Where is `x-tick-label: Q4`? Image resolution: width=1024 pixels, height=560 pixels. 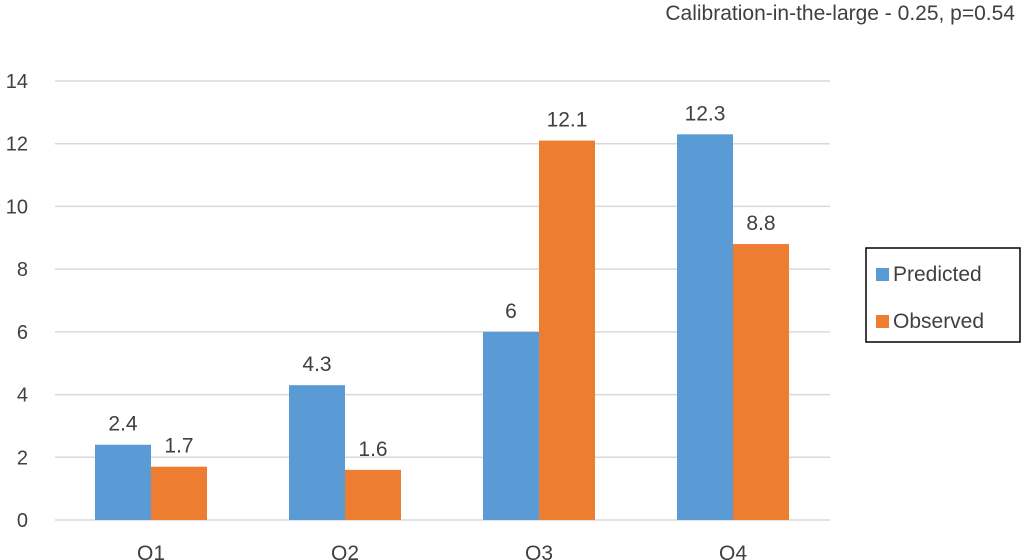 x-tick-label: Q4 is located at coordinates (733, 551).